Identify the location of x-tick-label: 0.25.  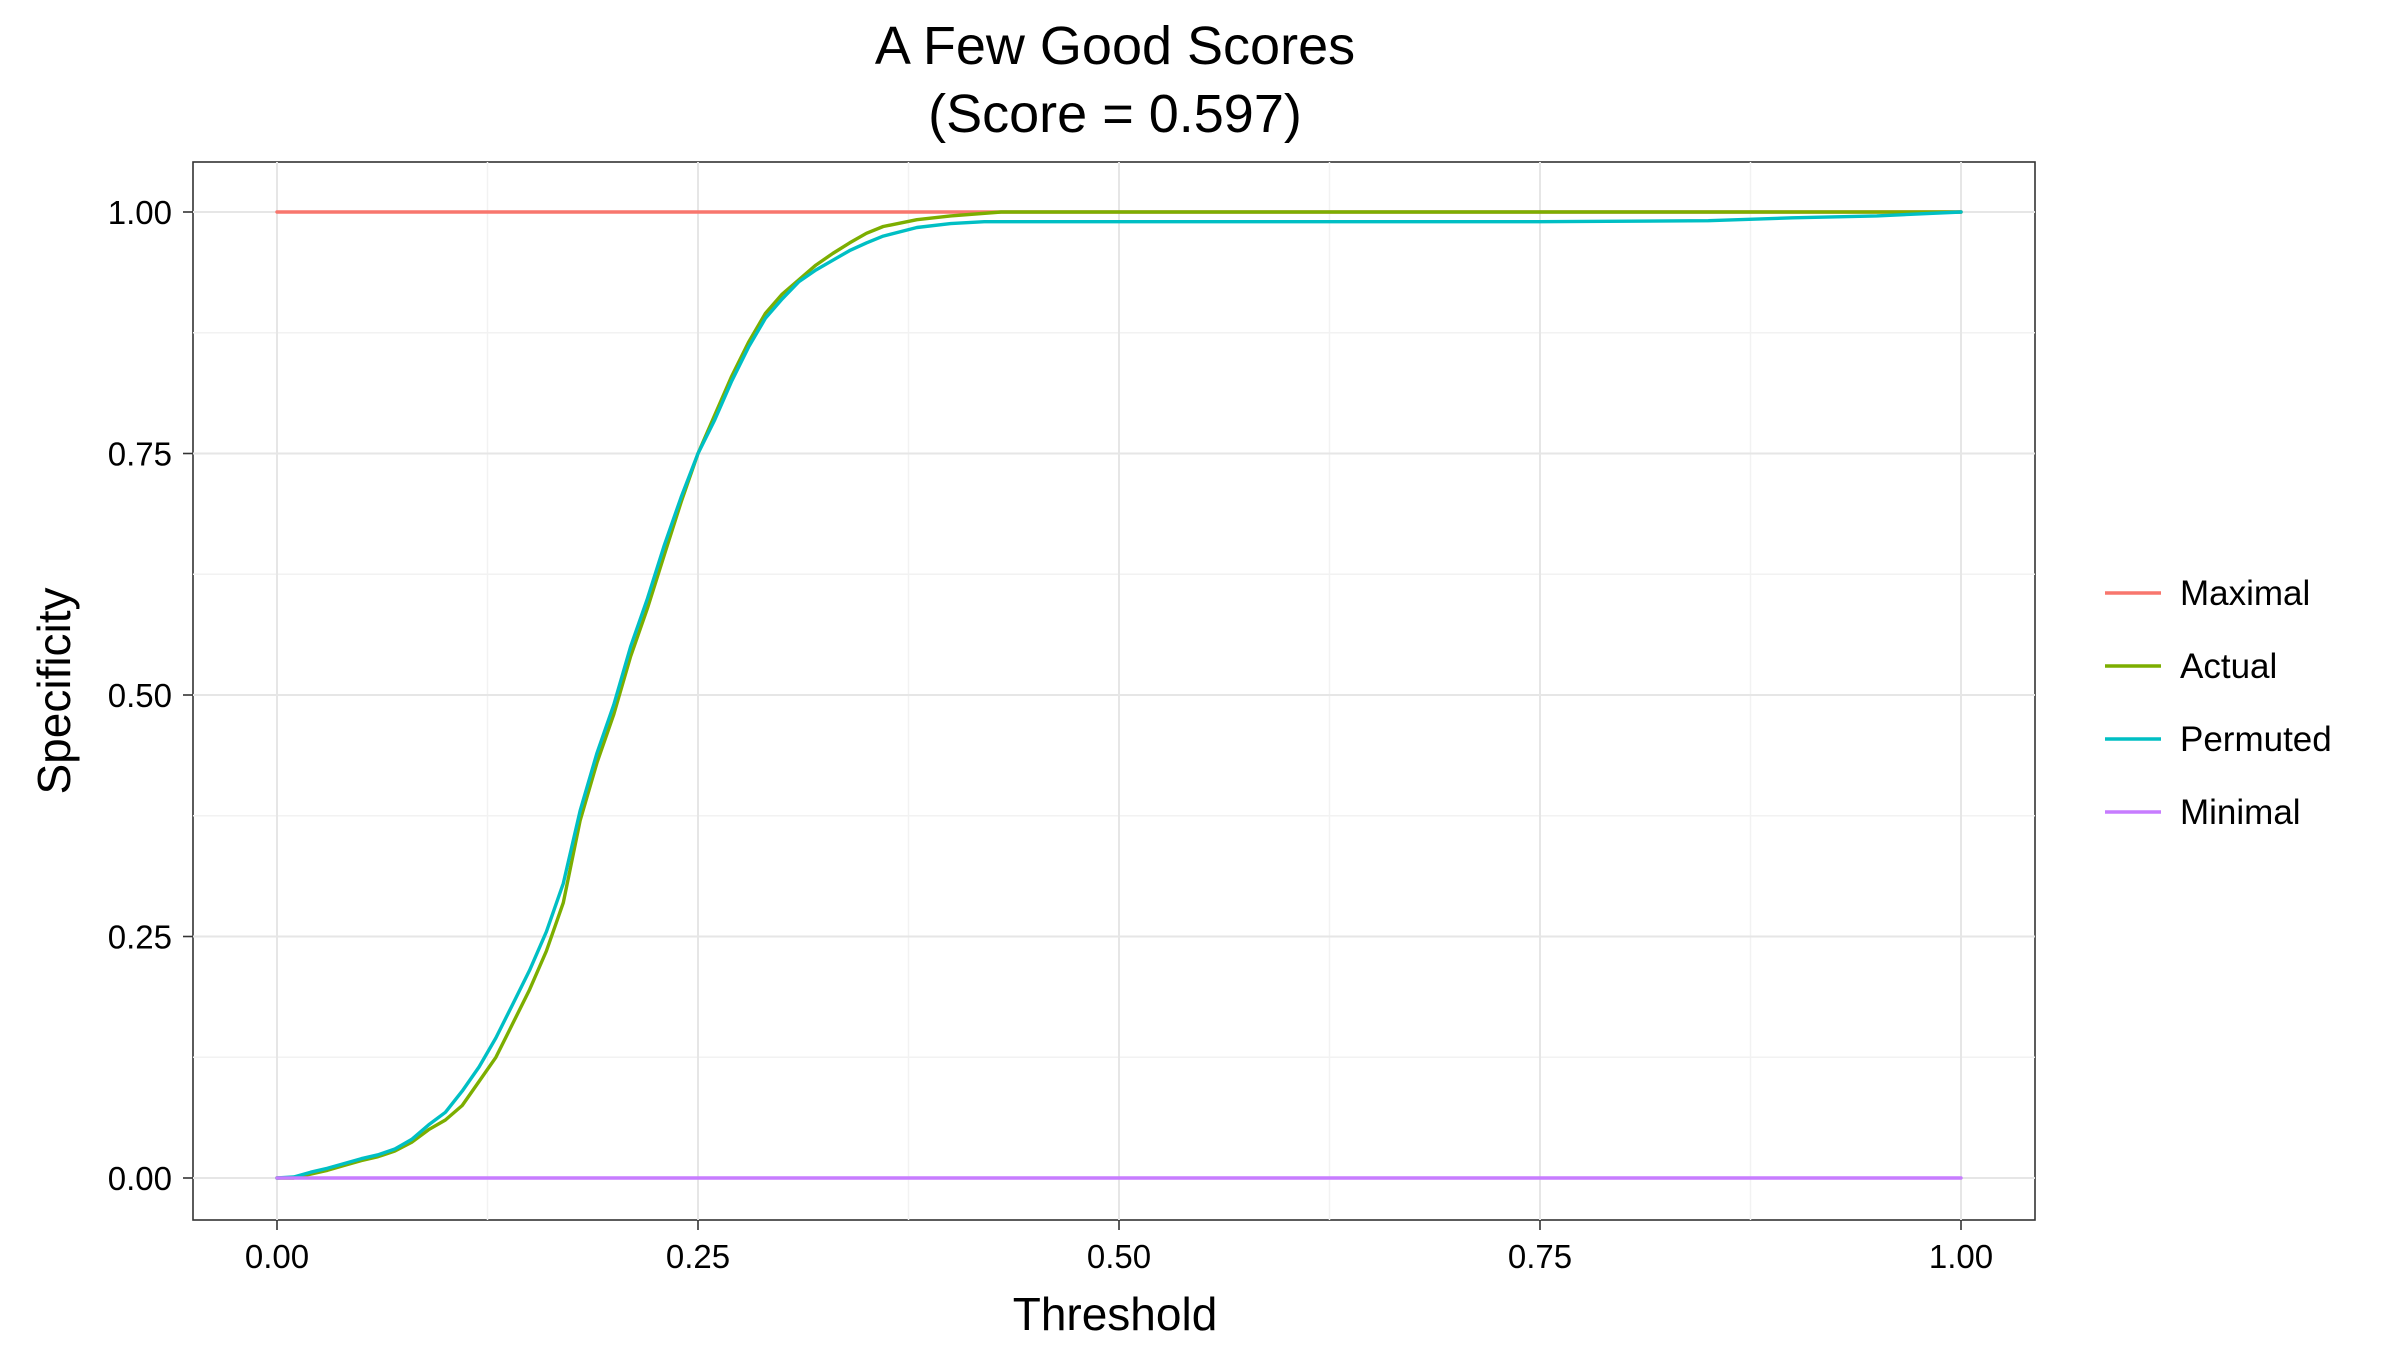
(698, 1256).